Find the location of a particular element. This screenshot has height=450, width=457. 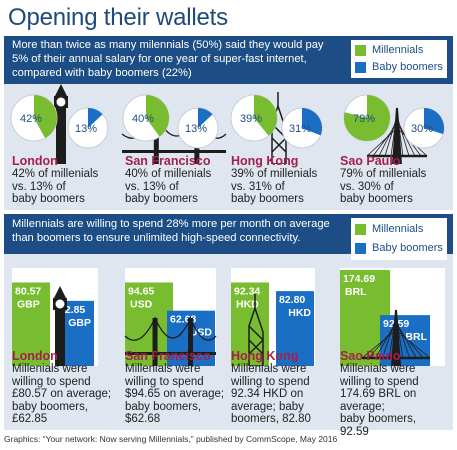

hong-kong-boomers-unit: HKD is located at coordinates (299, 313).